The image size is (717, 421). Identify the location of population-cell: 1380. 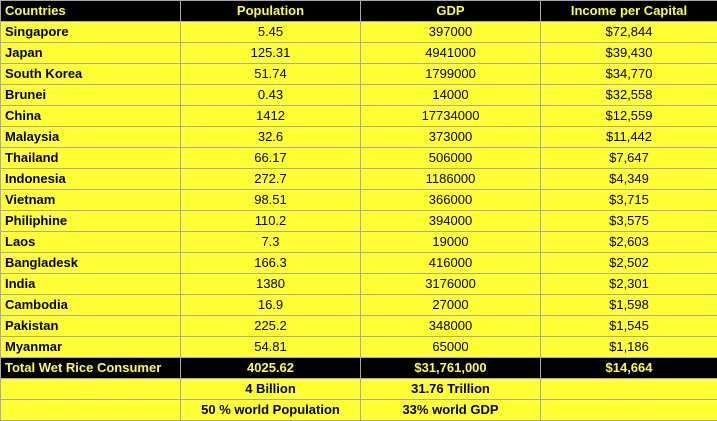
(271, 284).